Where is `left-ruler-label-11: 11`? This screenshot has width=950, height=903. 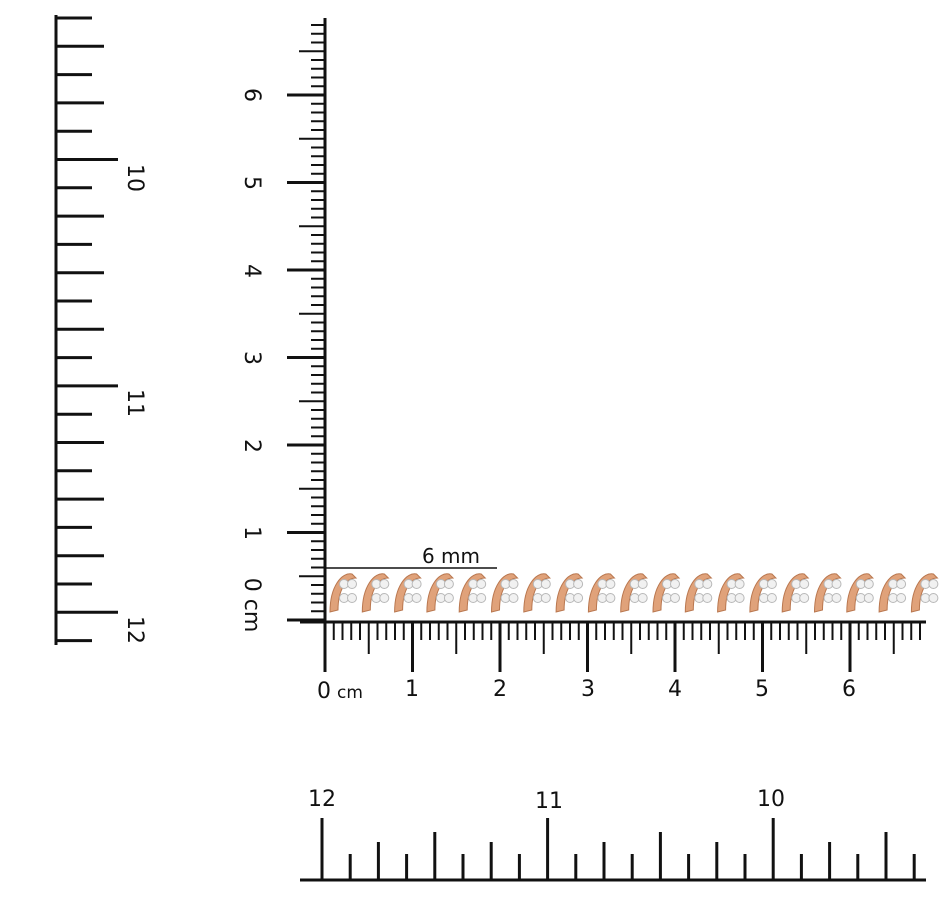 left-ruler-label-11: 11 is located at coordinates (134, 403).